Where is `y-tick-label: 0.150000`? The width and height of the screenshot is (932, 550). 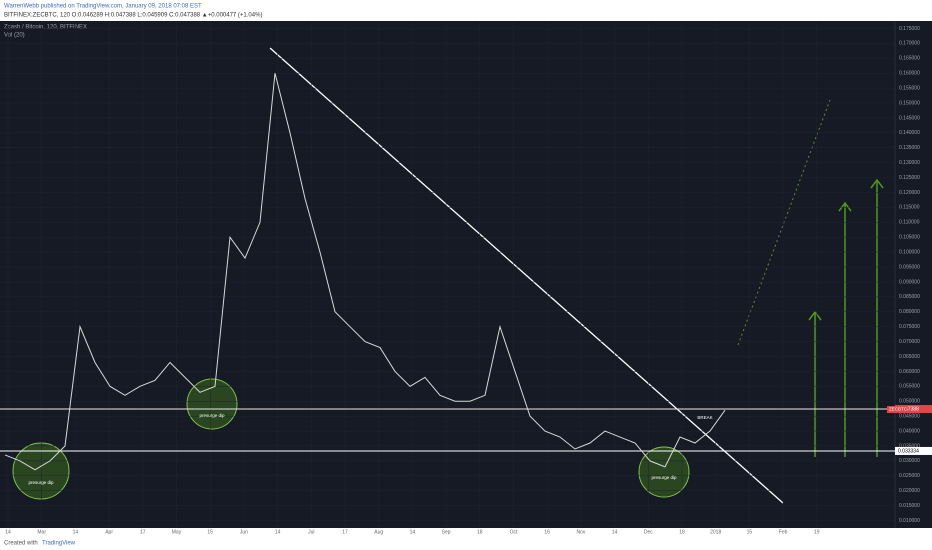
y-tick-label: 0.150000 is located at coordinates (909, 103).